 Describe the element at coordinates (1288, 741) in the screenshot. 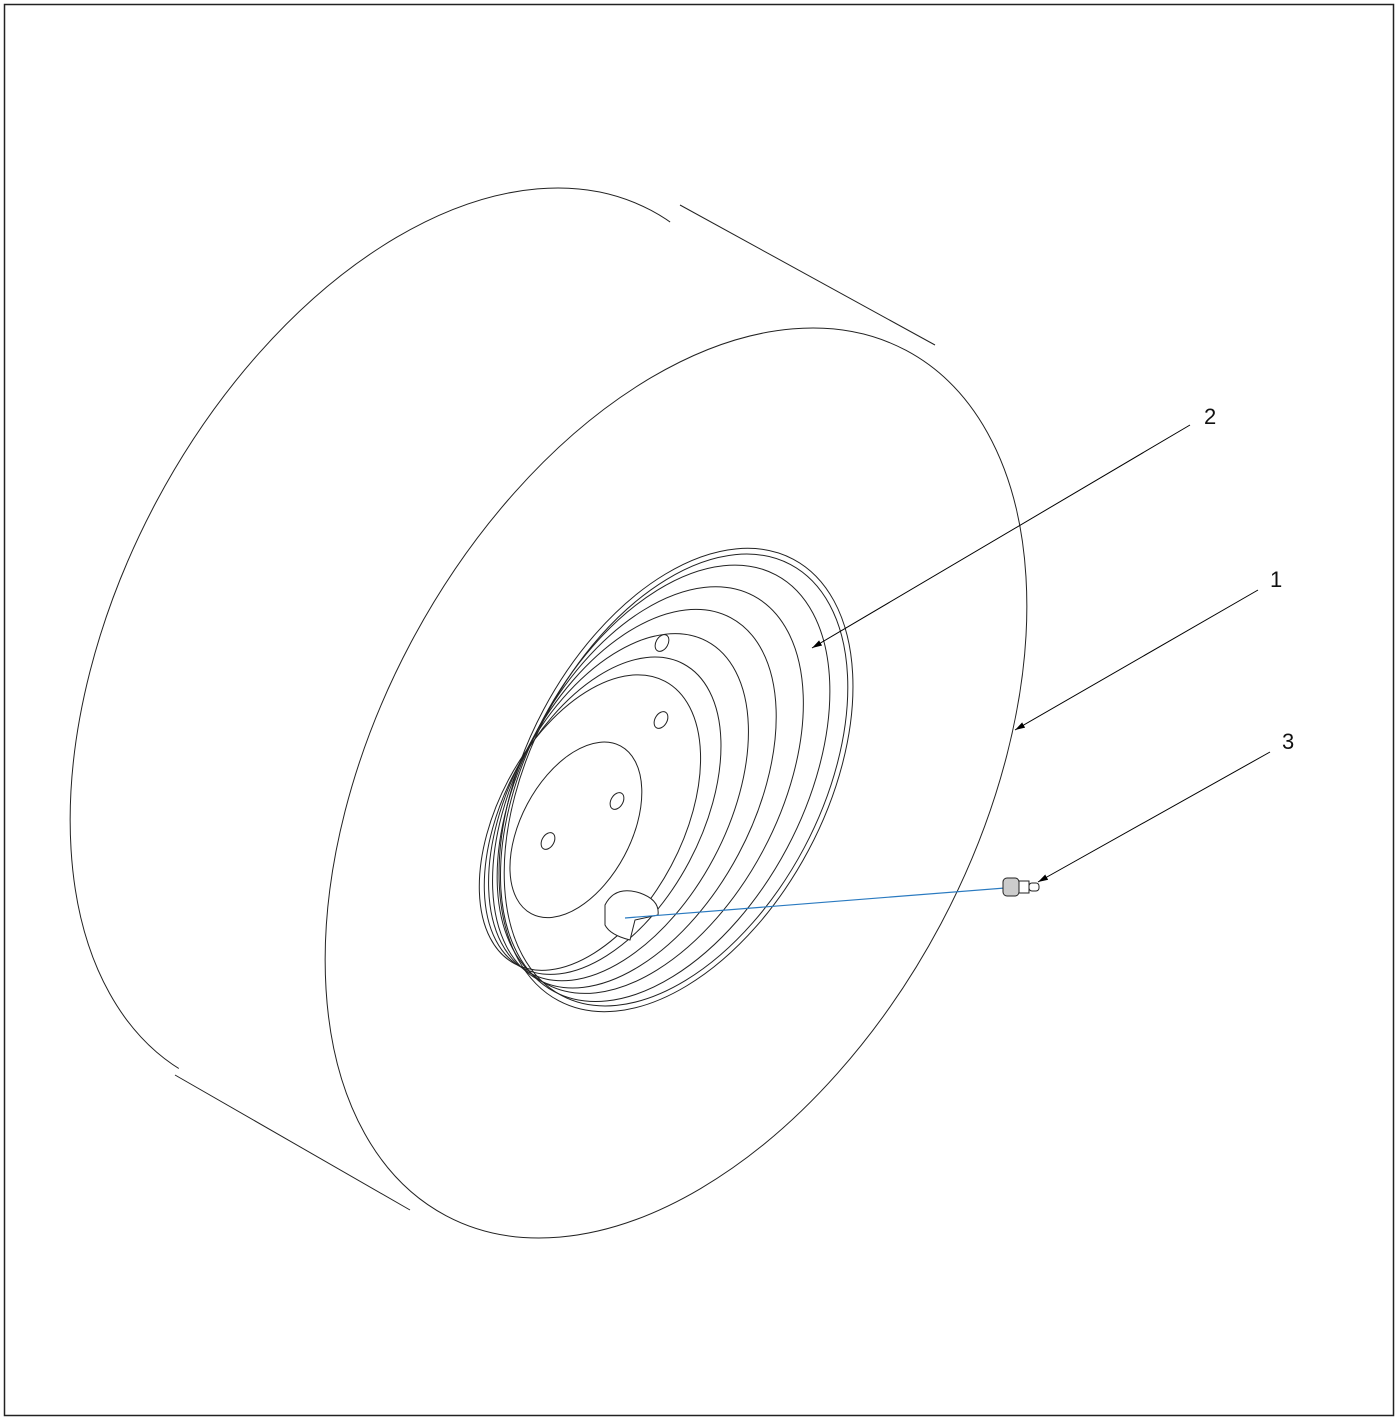

I see `callout-label: 3` at that location.